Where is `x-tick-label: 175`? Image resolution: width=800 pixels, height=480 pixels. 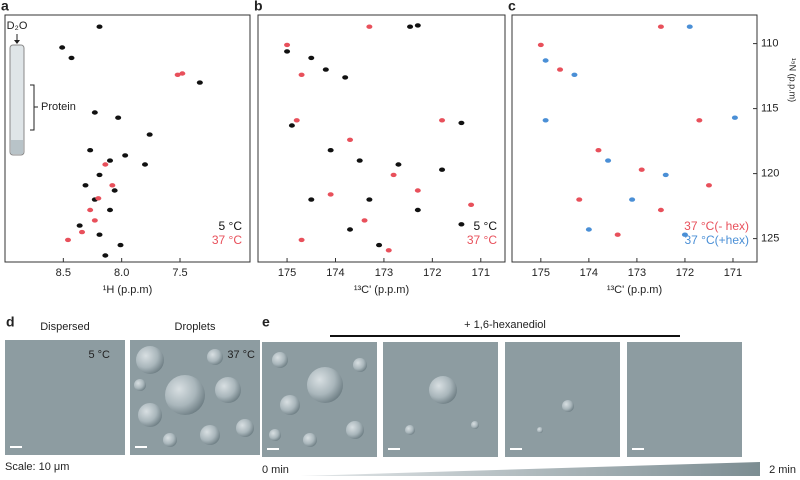
x-tick-label: 175 is located at coordinates (287, 273).